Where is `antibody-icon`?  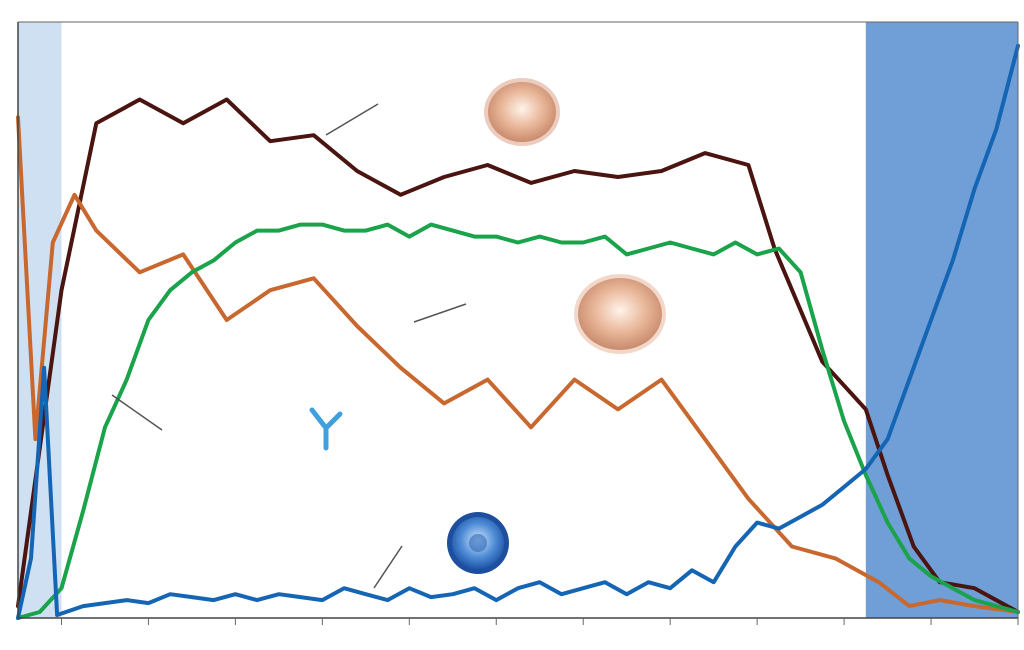
antibody-icon is located at coordinates (326, 429).